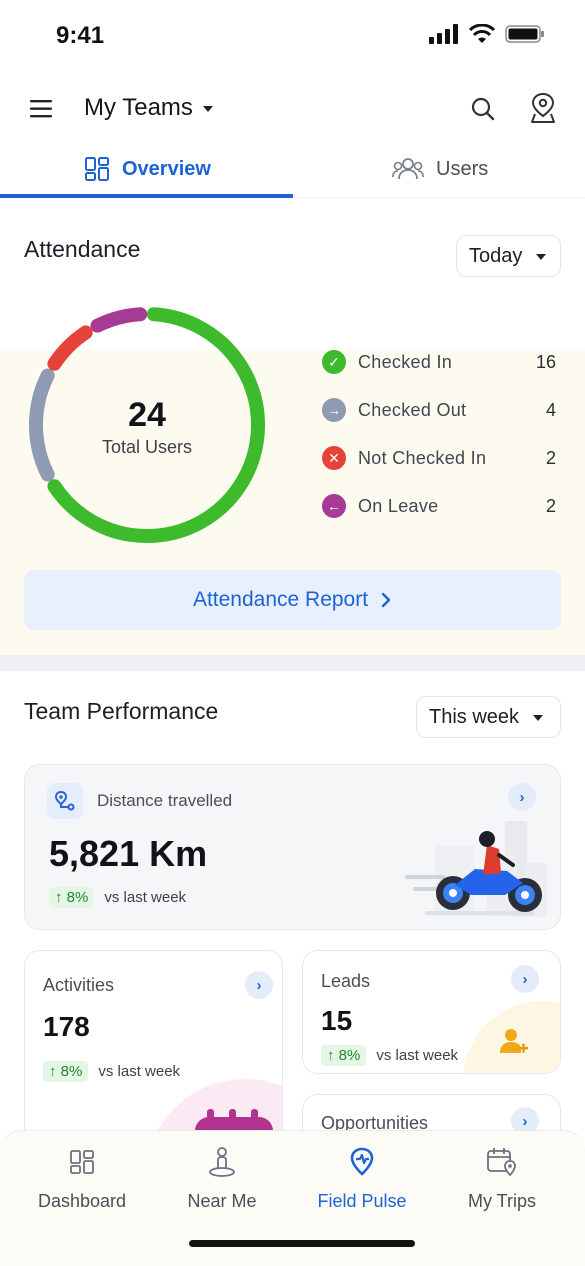 Image resolution: width=585 pixels, height=1266 pixels. I want to click on activities-card: Activities › 178 ↑ 8% vs last week, so click(153, 1050).